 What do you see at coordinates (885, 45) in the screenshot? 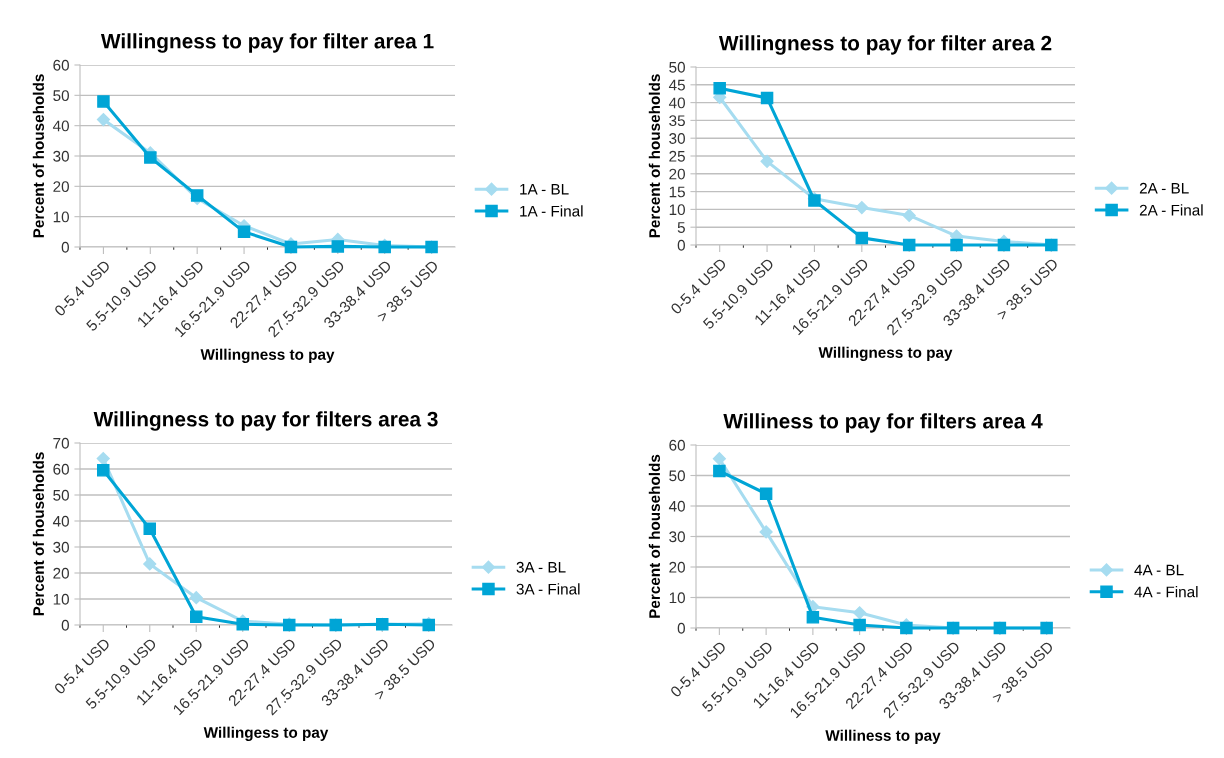
I see `chart-title: Willingness to pay for filter area 2` at bounding box center [885, 45].